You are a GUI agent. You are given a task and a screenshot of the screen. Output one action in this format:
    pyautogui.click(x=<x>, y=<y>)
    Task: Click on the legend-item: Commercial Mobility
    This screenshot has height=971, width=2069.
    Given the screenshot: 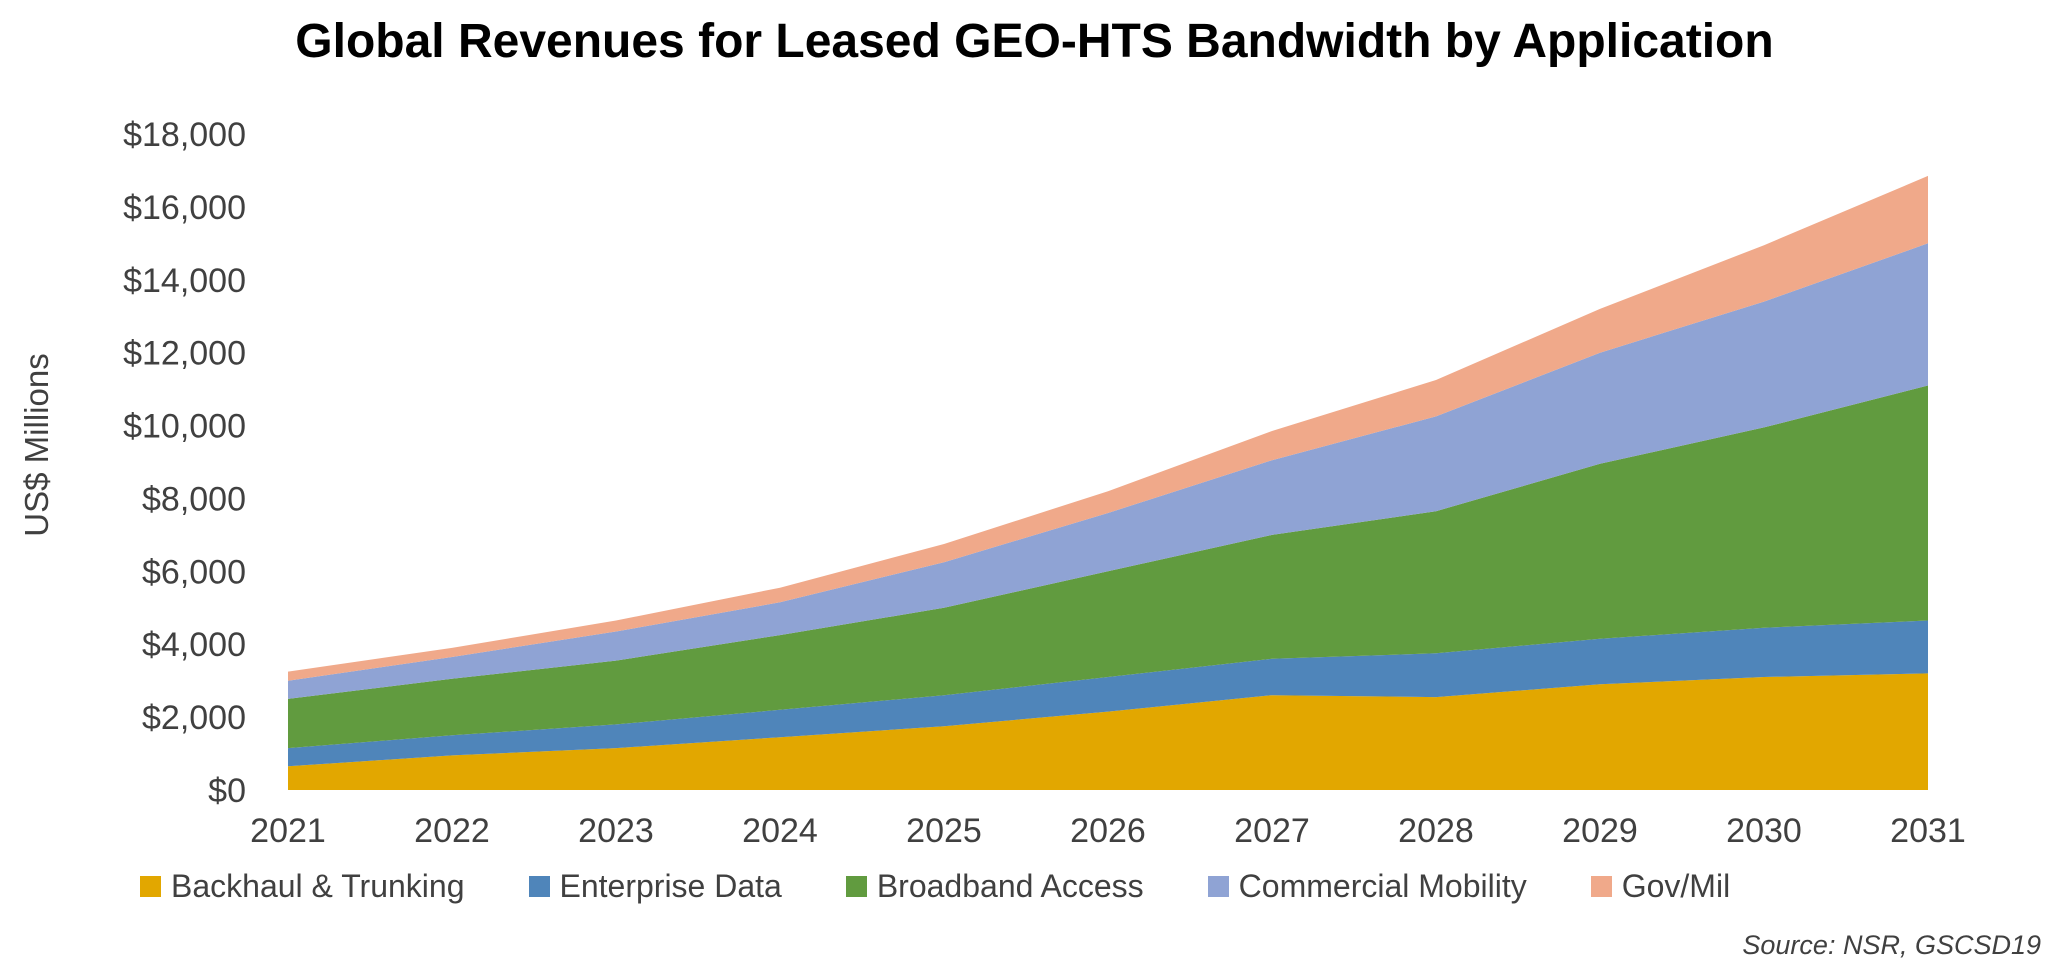 What is the action you would take?
    pyautogui.click(x=1367, y=886)
    